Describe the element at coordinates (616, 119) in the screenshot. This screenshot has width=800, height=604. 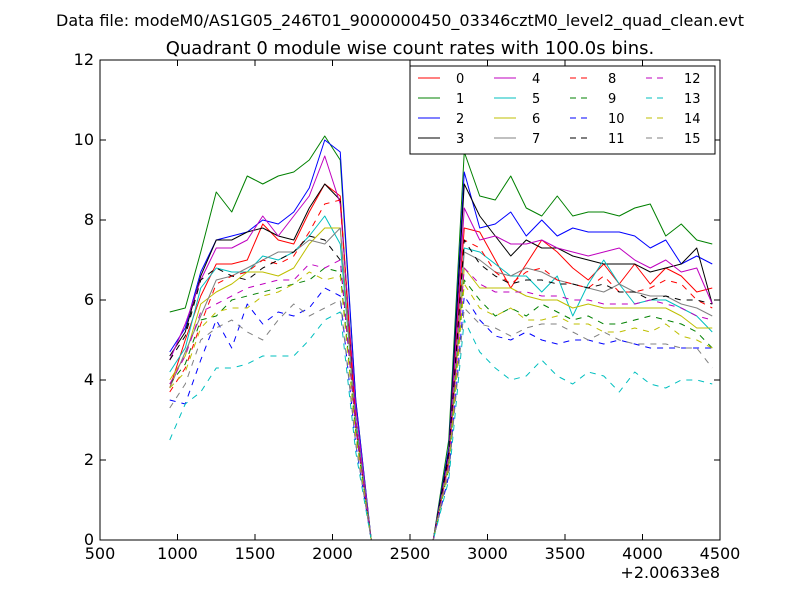
I see `legend-label-10: 10` at that location.